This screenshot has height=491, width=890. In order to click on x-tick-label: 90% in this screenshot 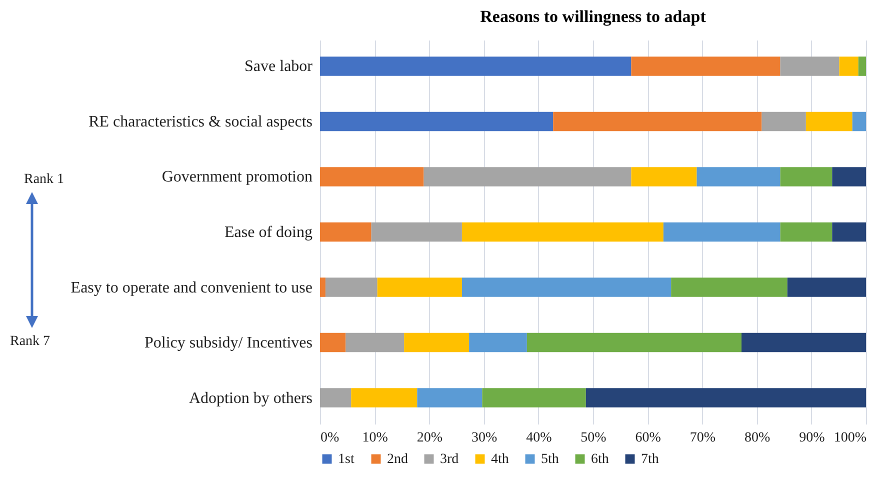, I will do `click(812, 438)`.